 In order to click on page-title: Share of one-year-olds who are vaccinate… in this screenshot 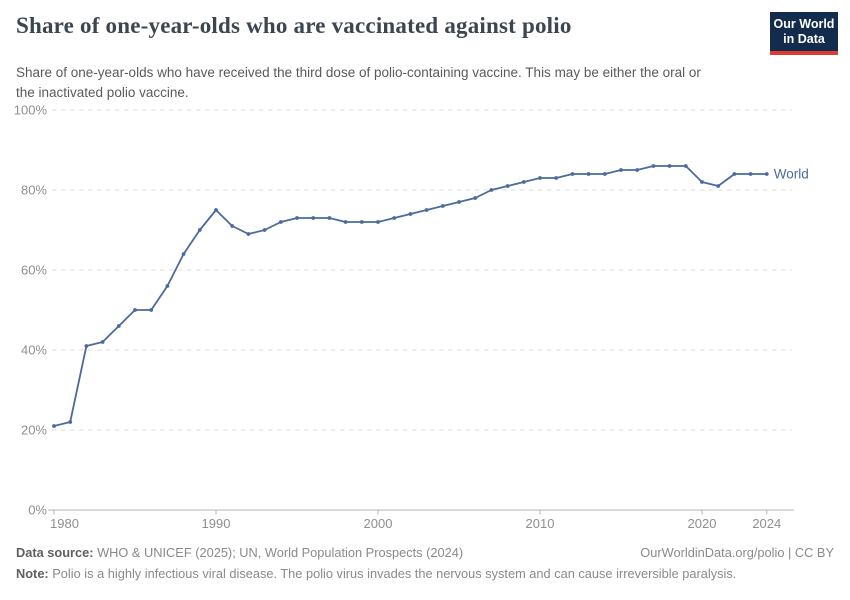, I will do `click(294, 25)`.